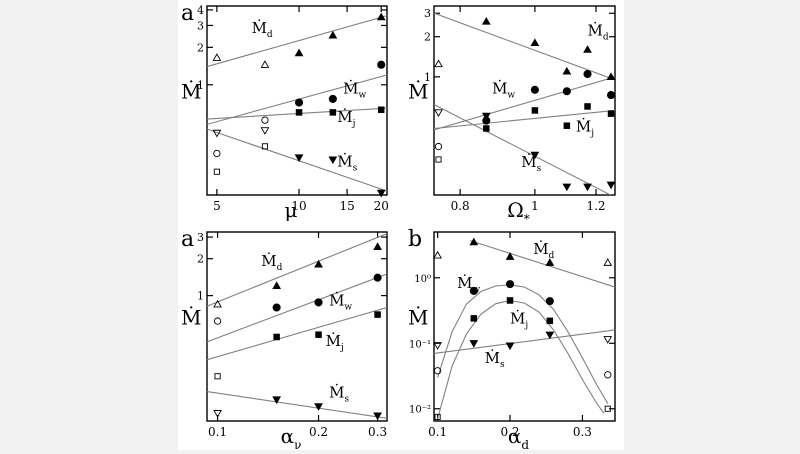  Describe the element at coordinates (200, 85) in the screenshot. I see `y-tick-label: 1` at that location.